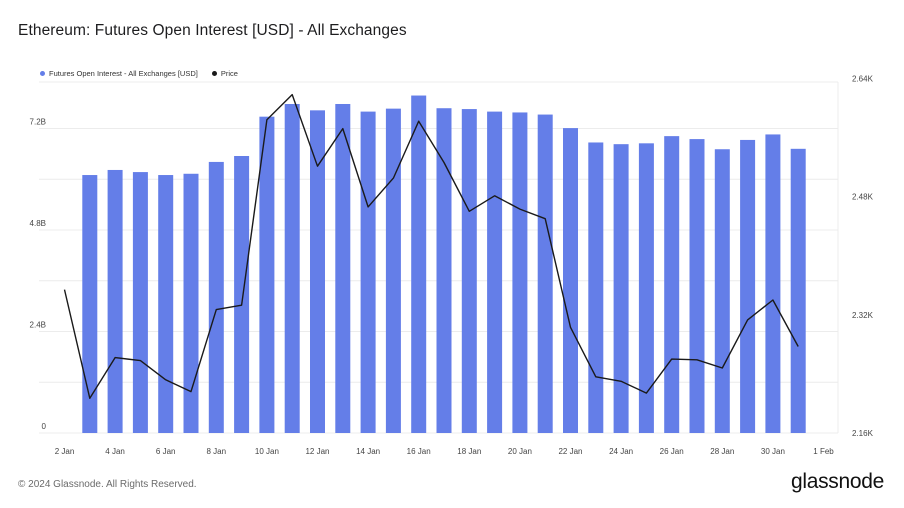  Describe the element at coordinates (107, 484) in the screenshot. I see `copyright-text: © 2024 Glassnode. All Rights Reserved.` at that location.